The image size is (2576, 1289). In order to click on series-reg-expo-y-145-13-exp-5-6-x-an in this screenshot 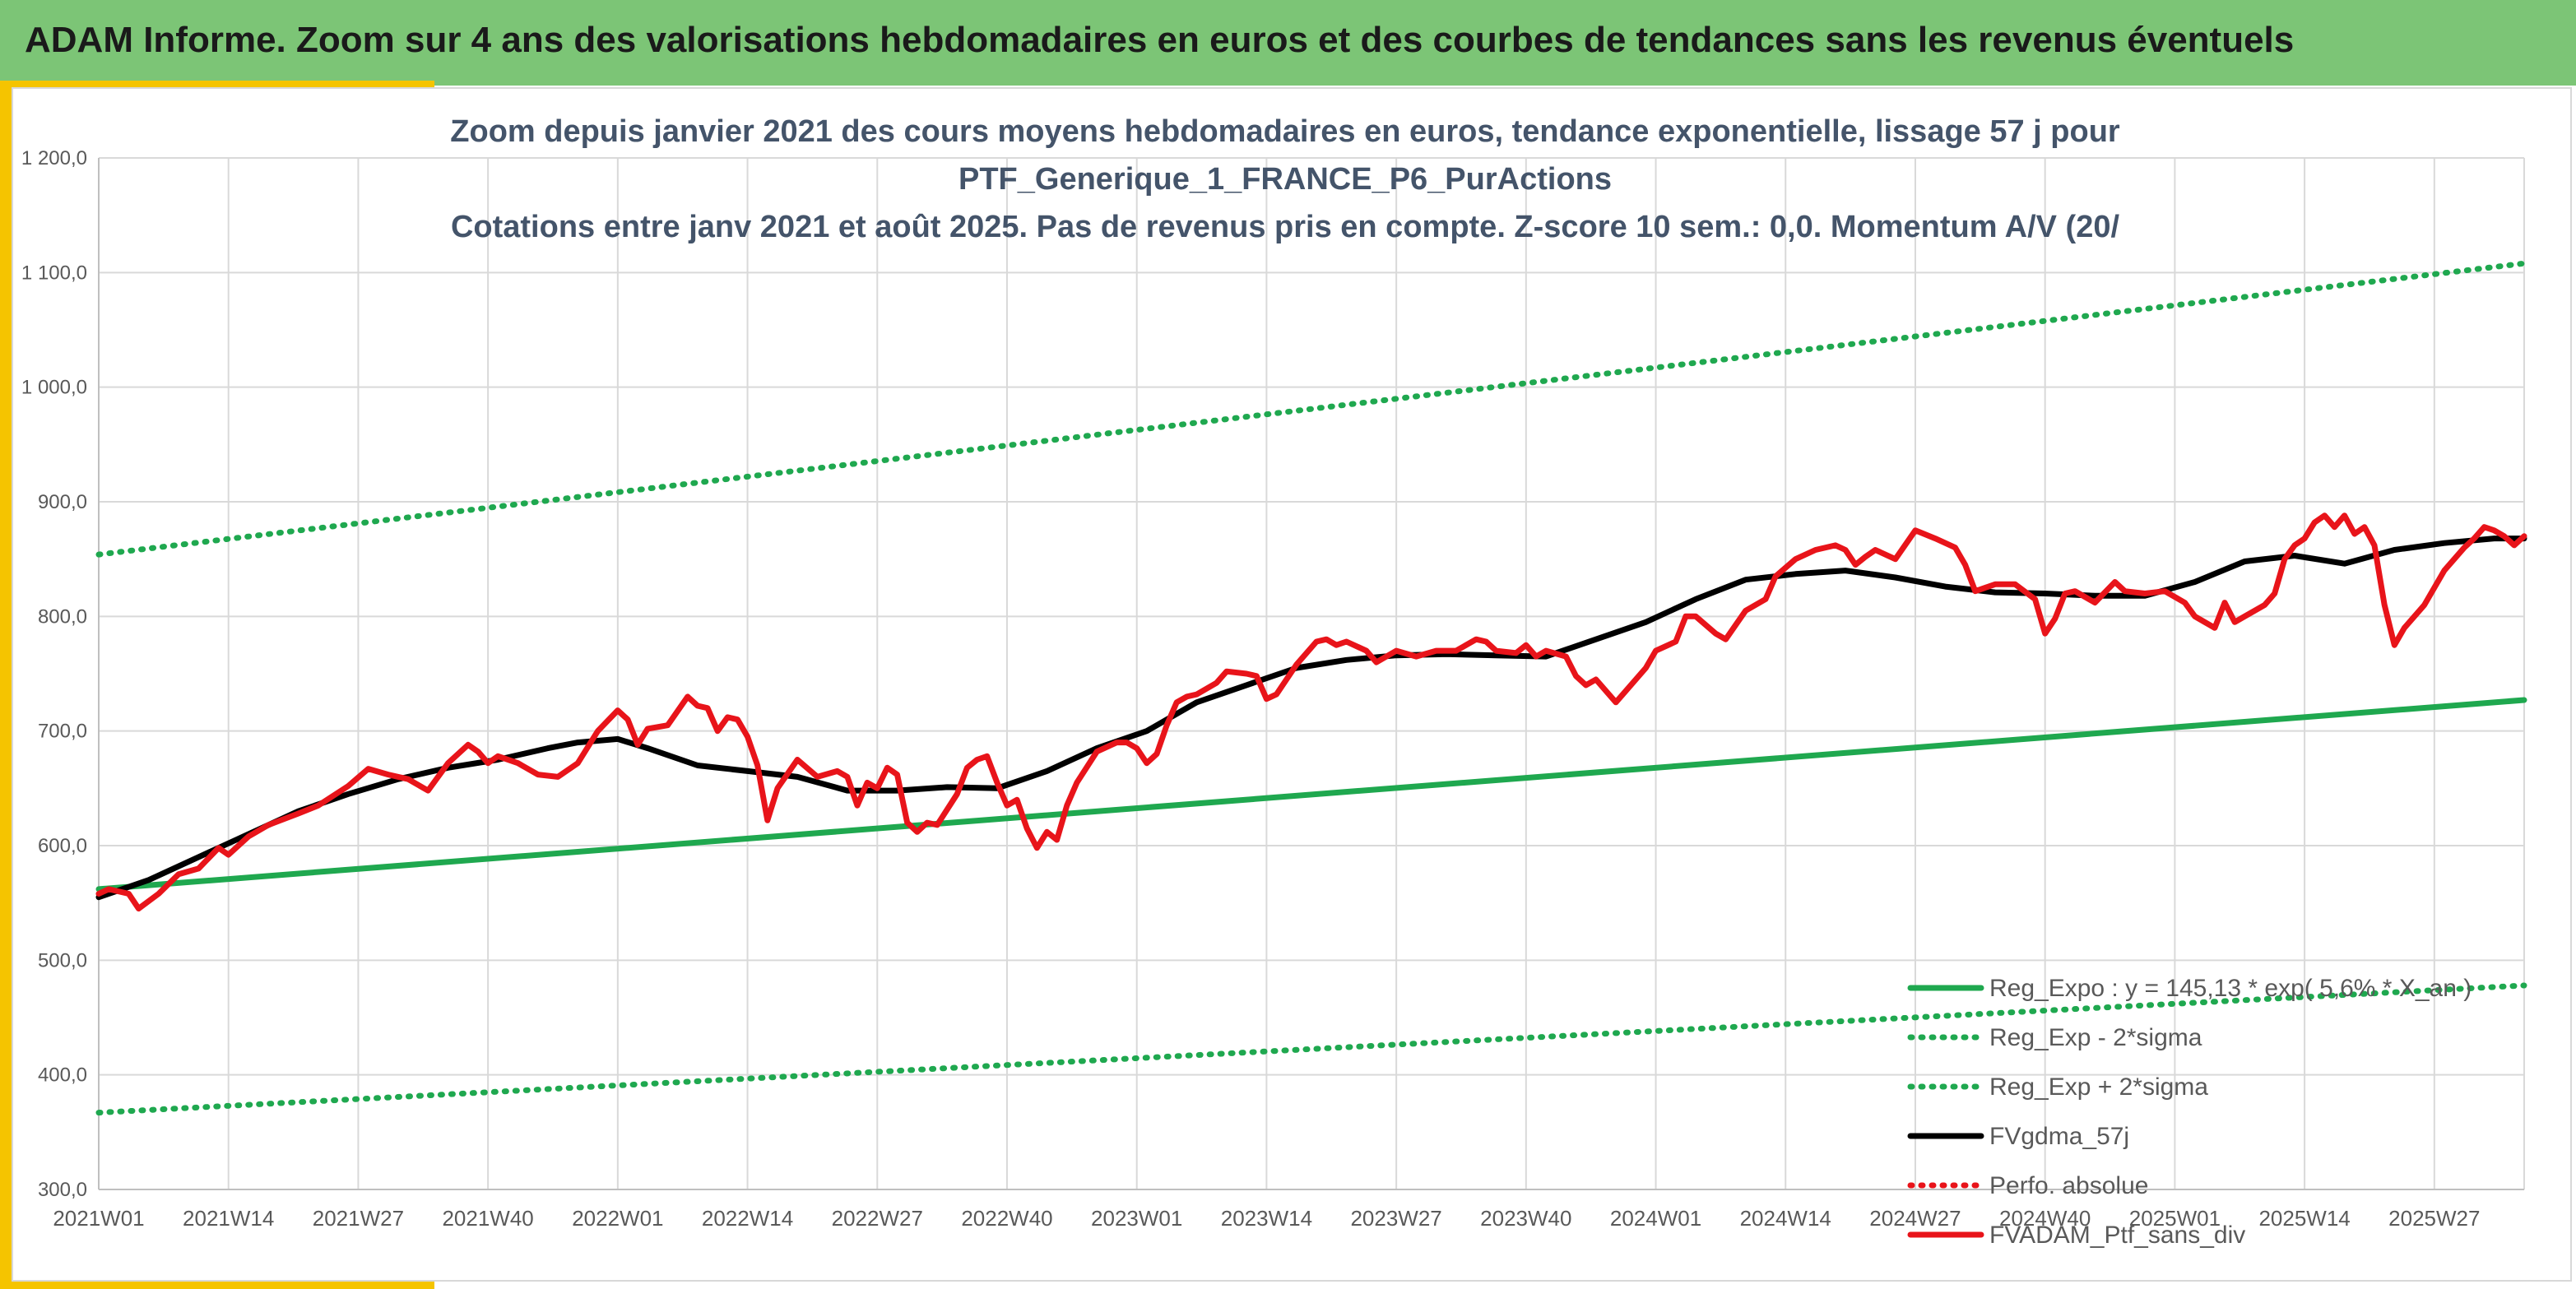, I will do `click(1311, 795)`.